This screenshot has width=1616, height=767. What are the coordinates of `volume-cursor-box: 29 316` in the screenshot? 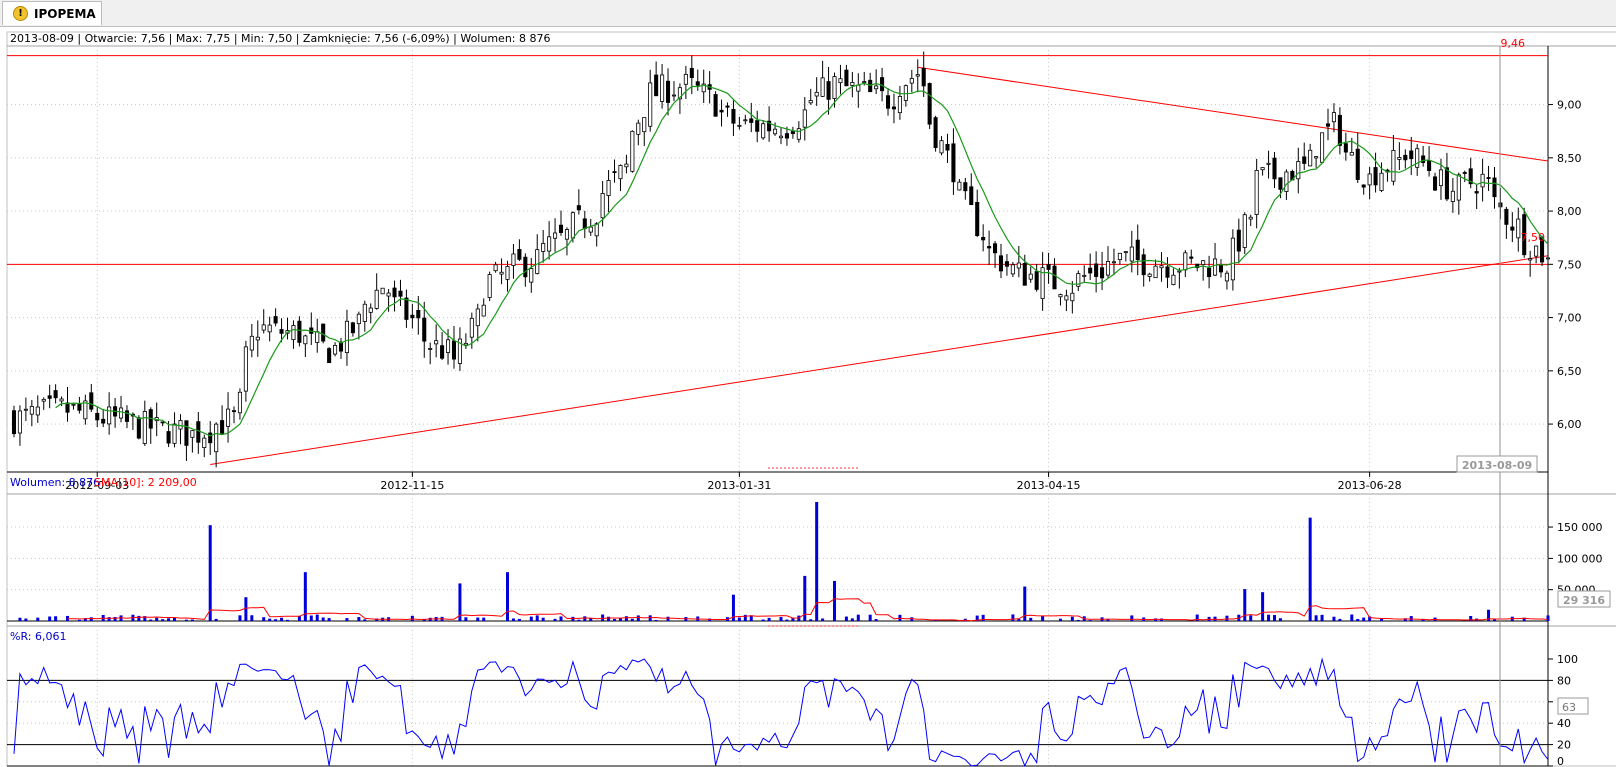 It's located at (1584, 599).